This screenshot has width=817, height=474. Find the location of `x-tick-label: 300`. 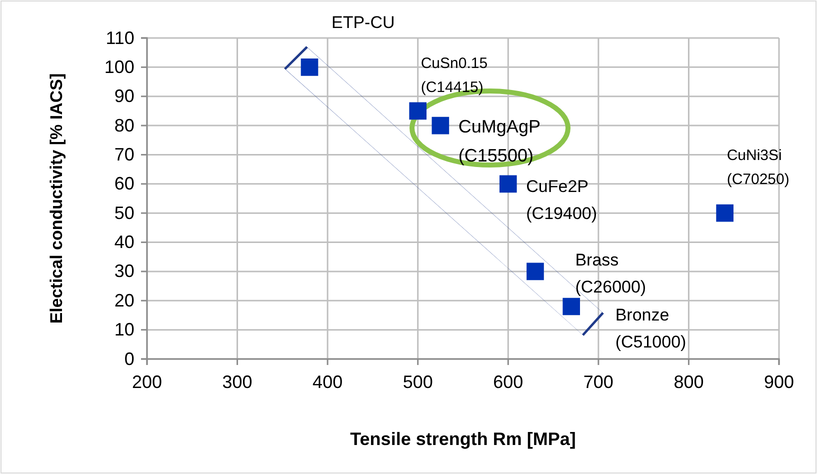

x-tick-label: 300 is located at coordinates (237, 382).